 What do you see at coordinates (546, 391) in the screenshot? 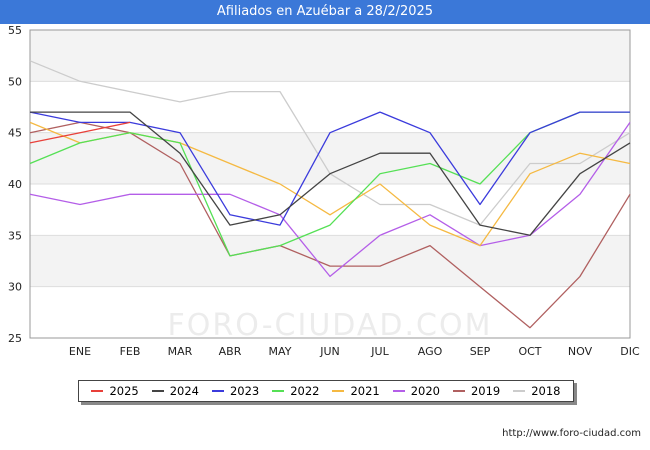
I see `legend-label: 2018` at bounding box center [546, 391].